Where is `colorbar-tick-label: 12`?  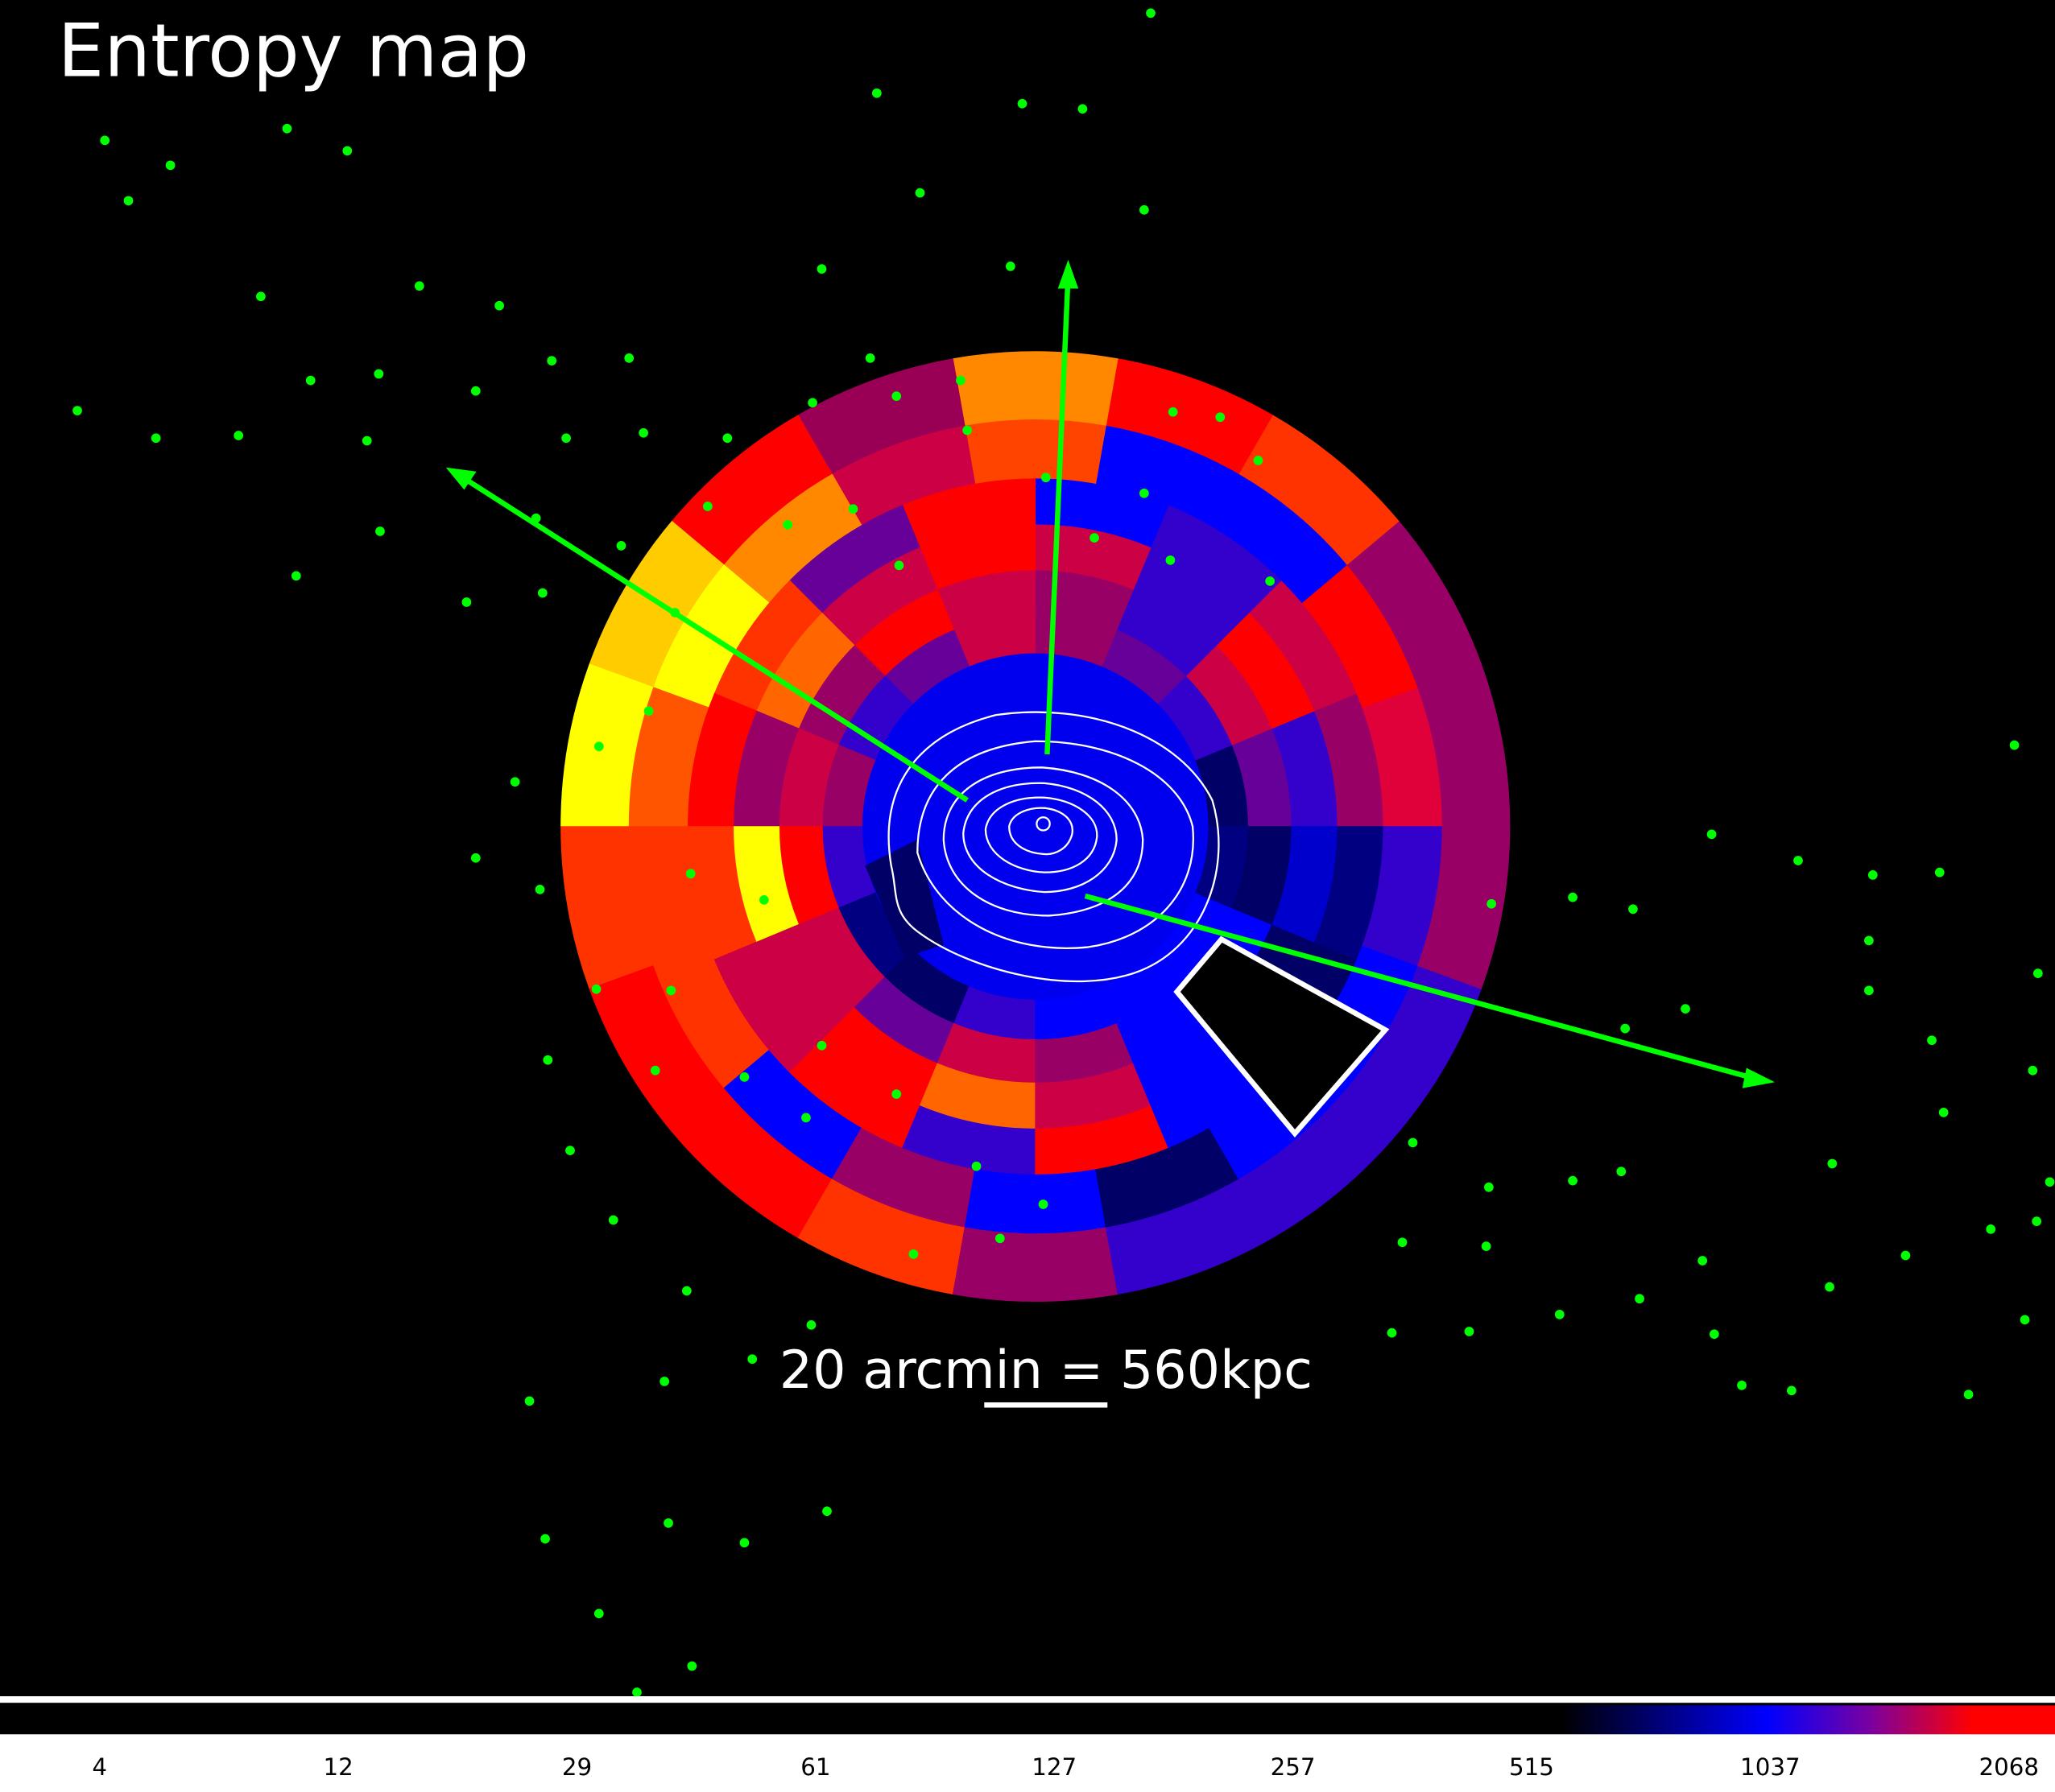
colorbar-tick-label: 12 is located at coordinates (338, 1767).